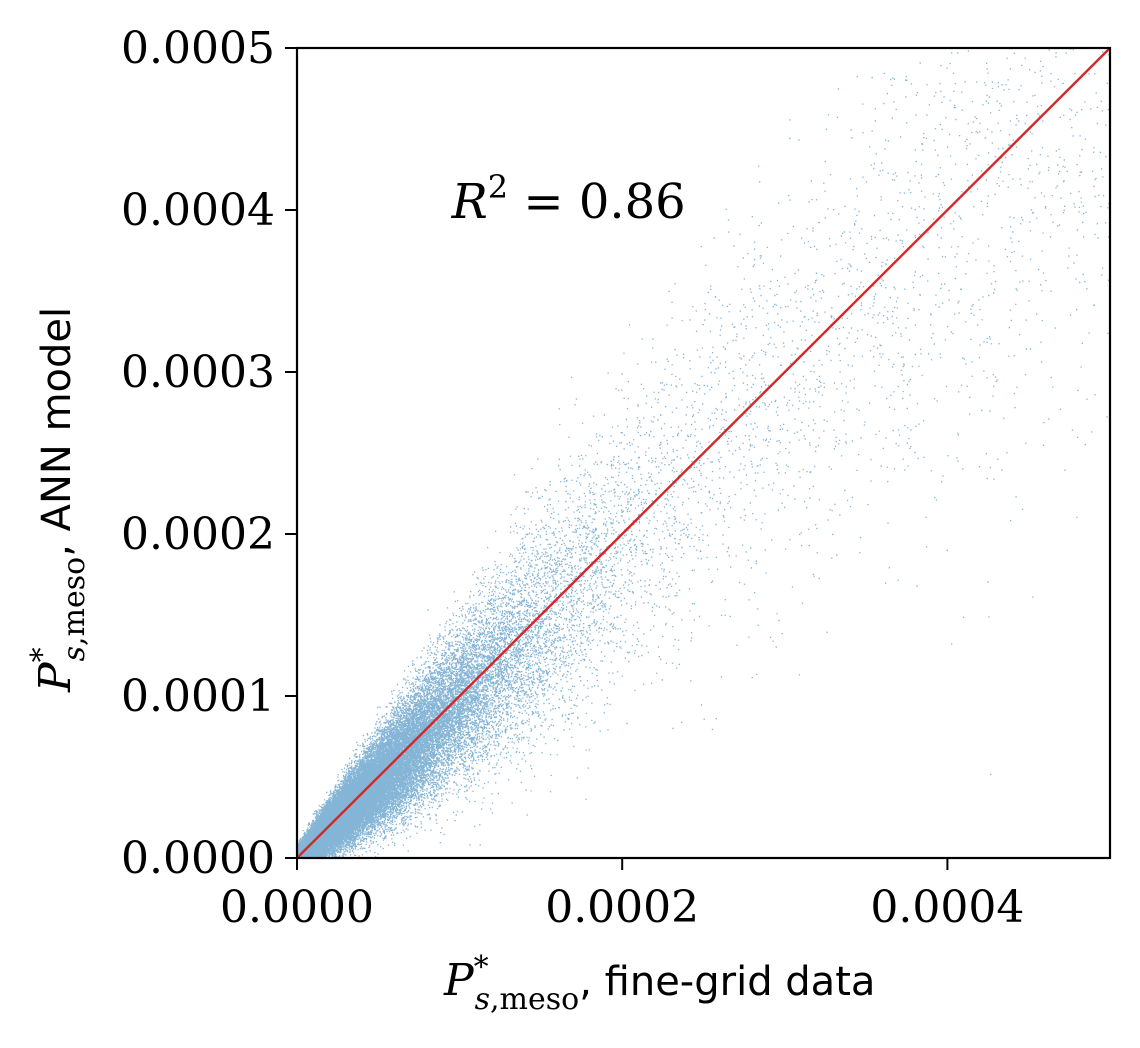  I want to click on y-label-superscript: *, so click(42, 654).